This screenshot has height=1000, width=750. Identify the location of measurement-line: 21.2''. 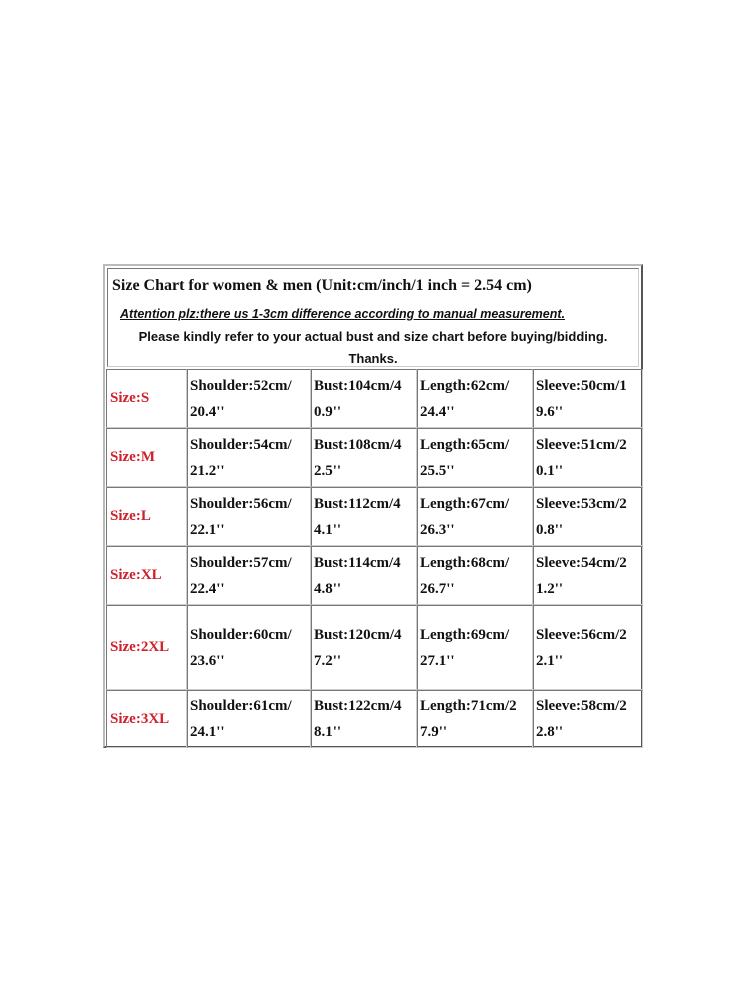
(207, 470).